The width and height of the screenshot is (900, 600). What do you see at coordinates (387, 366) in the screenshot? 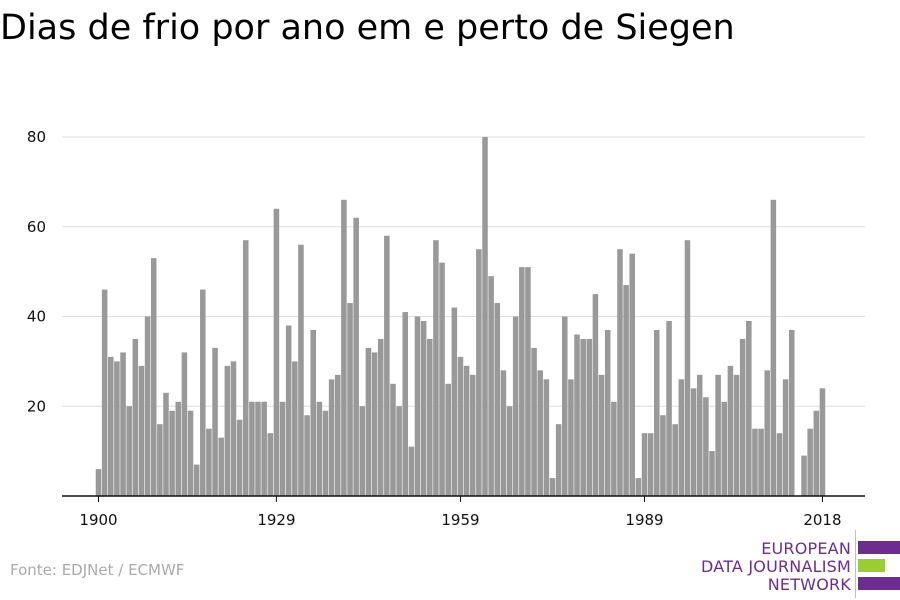
I see `bar-1947` at bounding box center [387, 366].